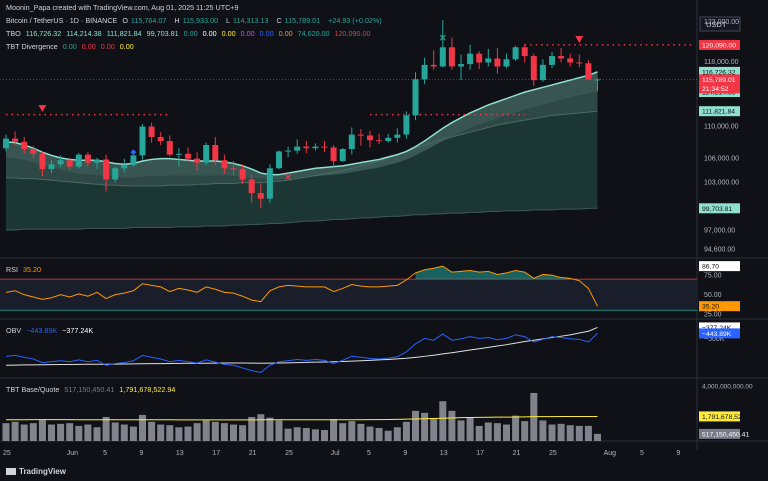 The image size is (768, 481). I want to click on volume-value-label: 1,791,678,522.94, so click(728, 417).